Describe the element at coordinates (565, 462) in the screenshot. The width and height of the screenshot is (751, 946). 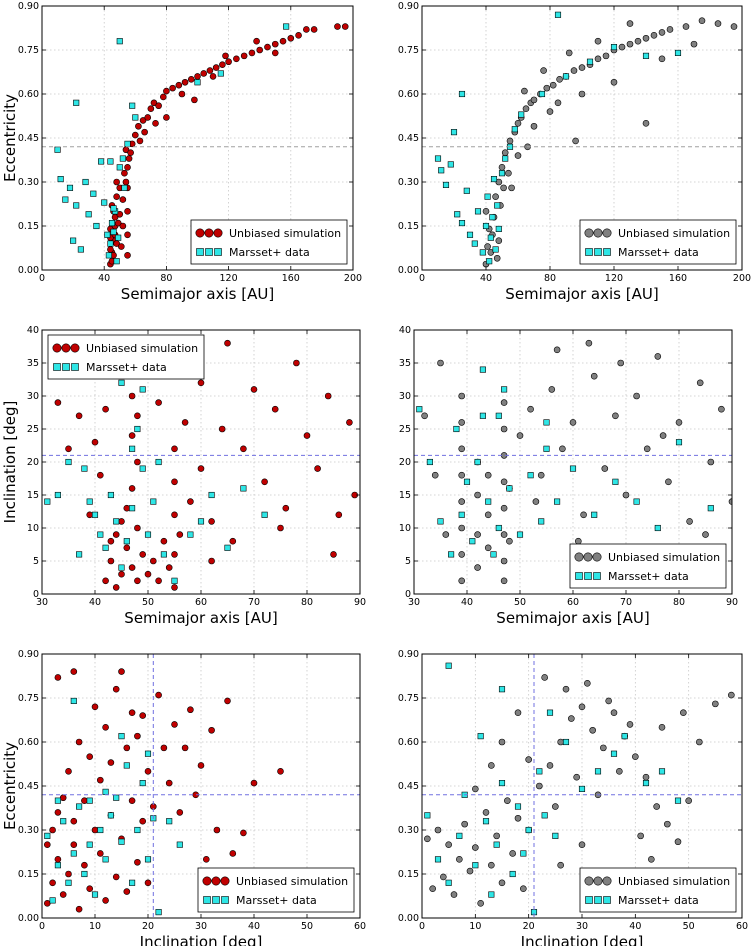
I see `series-marsset-data` at that location.